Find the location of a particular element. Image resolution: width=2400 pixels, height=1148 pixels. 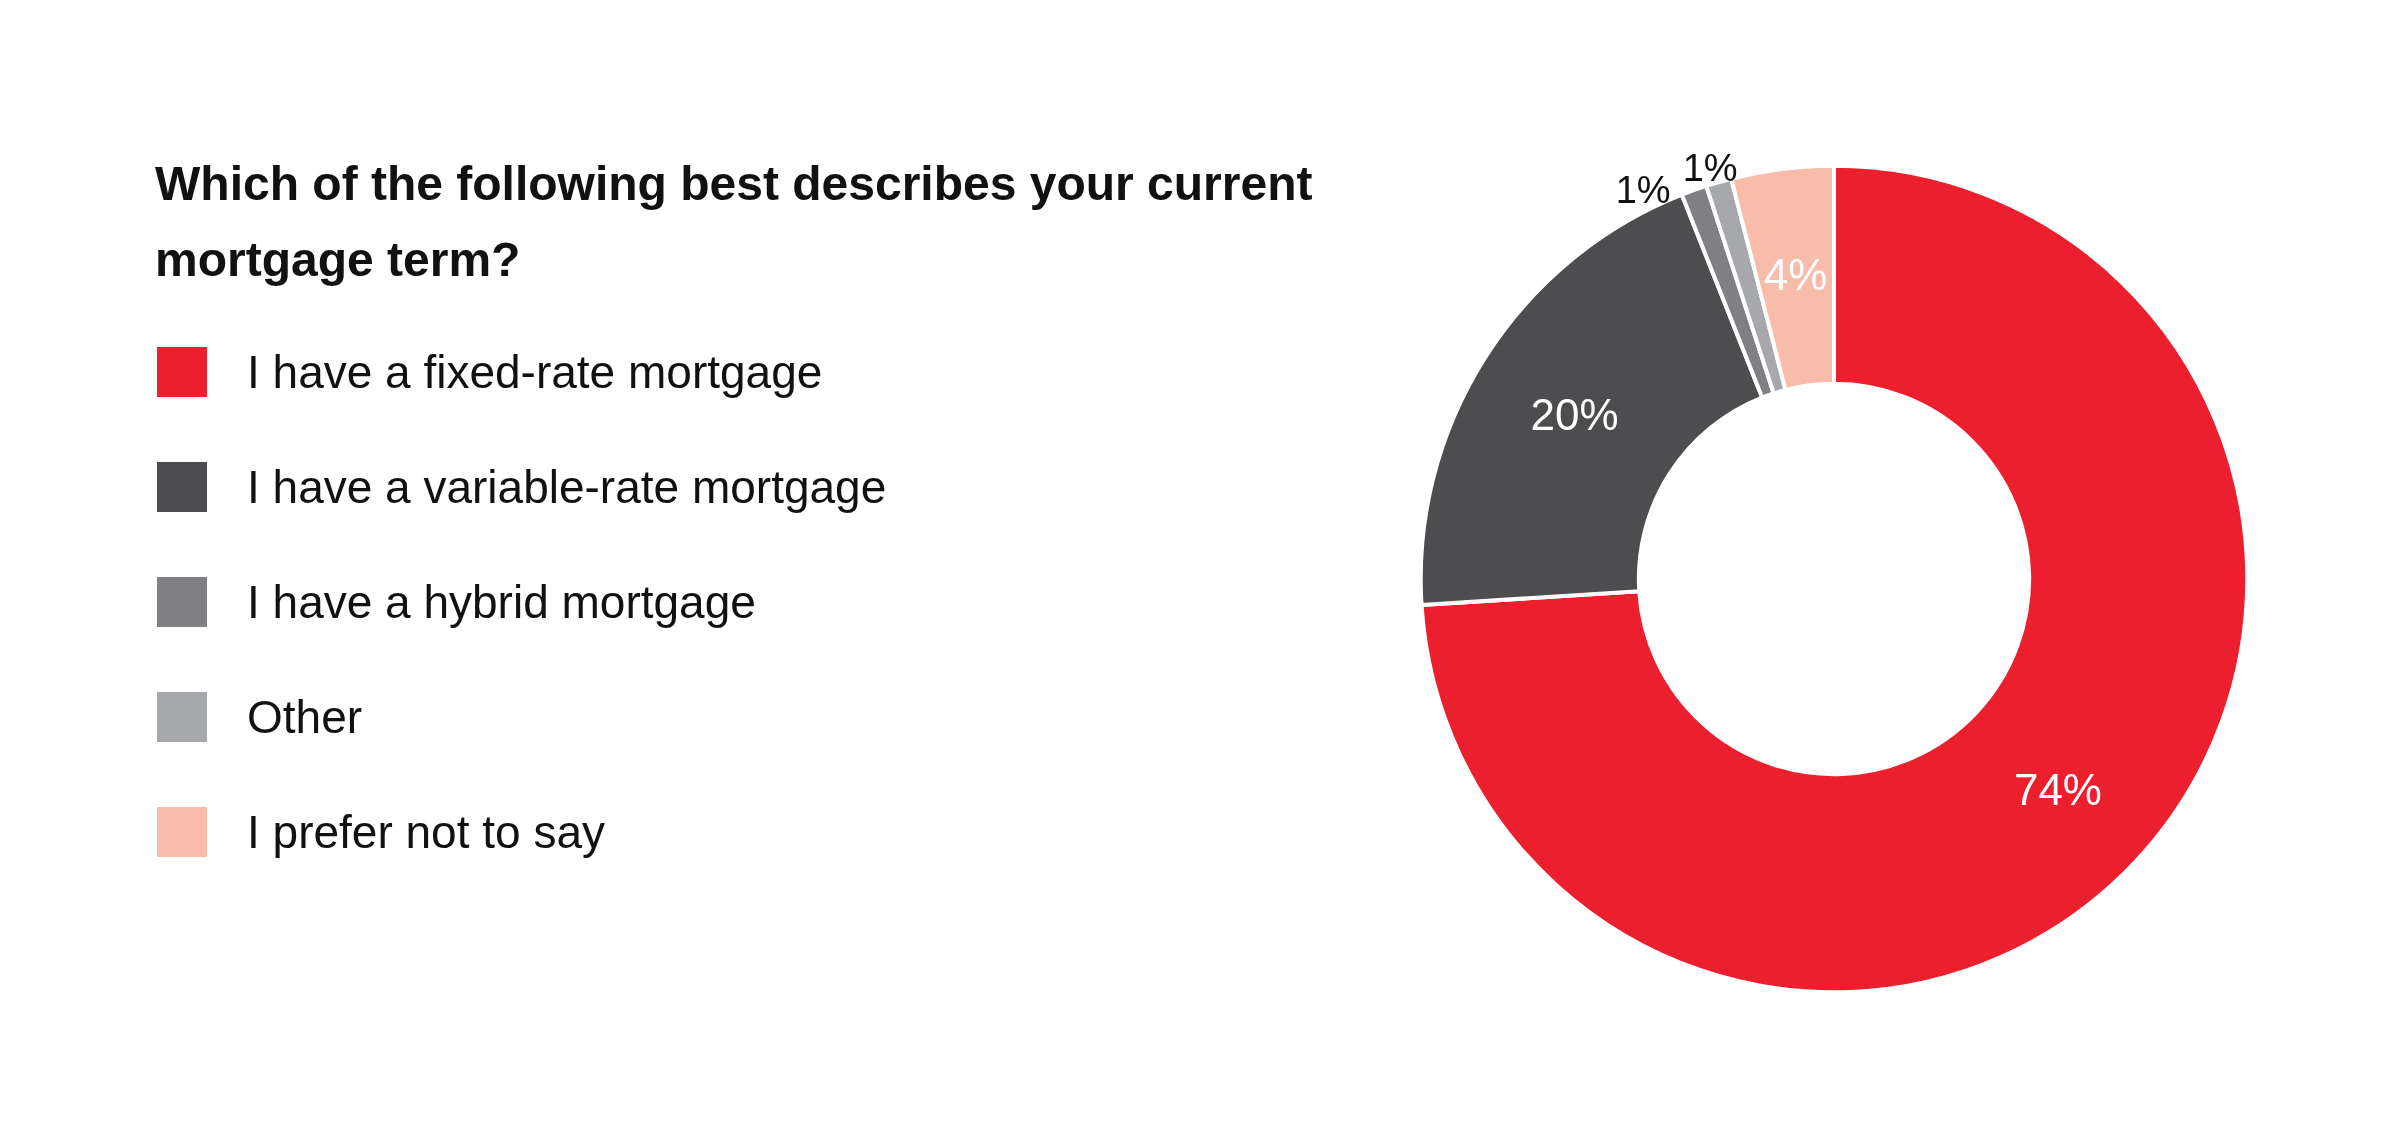

data-label: 20% is located at coordinates (1574, 414).